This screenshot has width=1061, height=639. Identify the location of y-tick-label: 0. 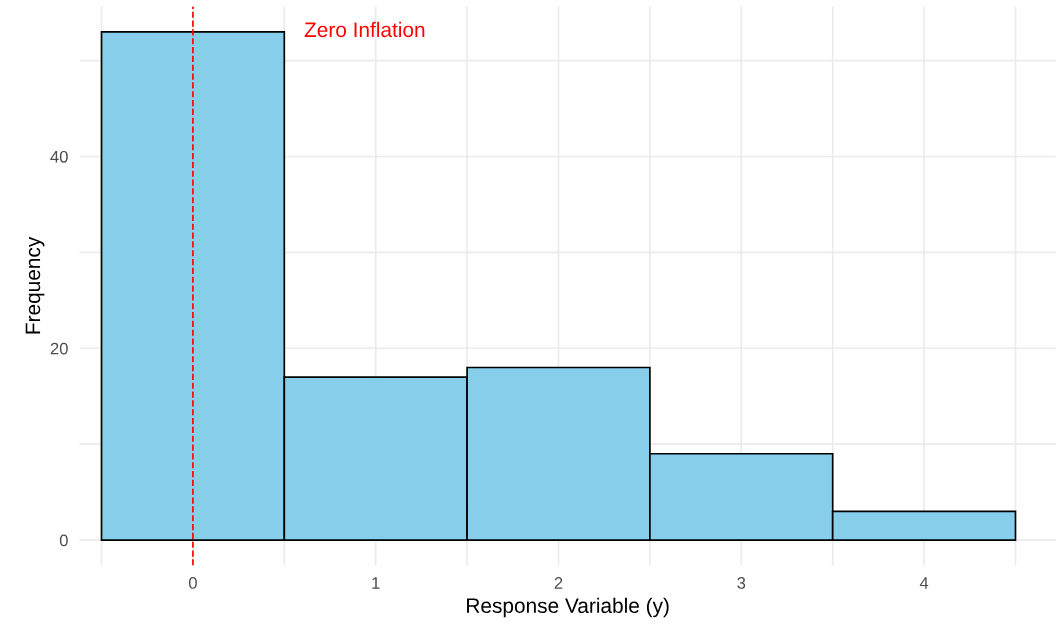
(63, 540).